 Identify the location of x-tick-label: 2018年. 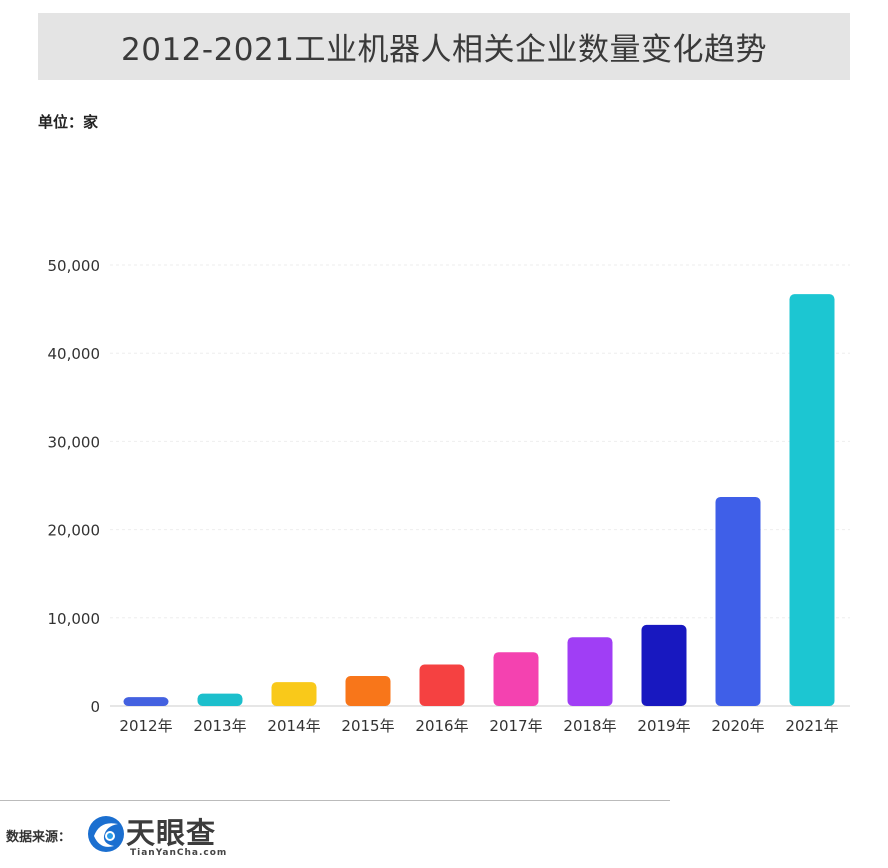
(589, 726).